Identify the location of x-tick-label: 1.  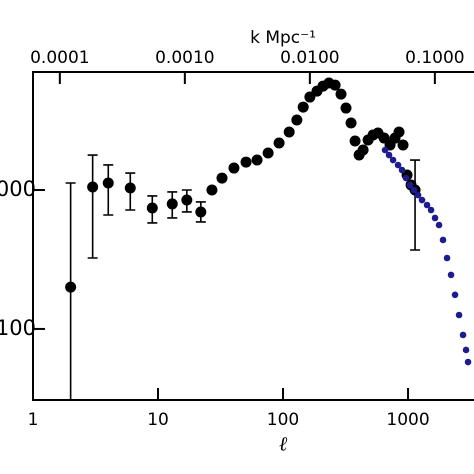
(33, 420).